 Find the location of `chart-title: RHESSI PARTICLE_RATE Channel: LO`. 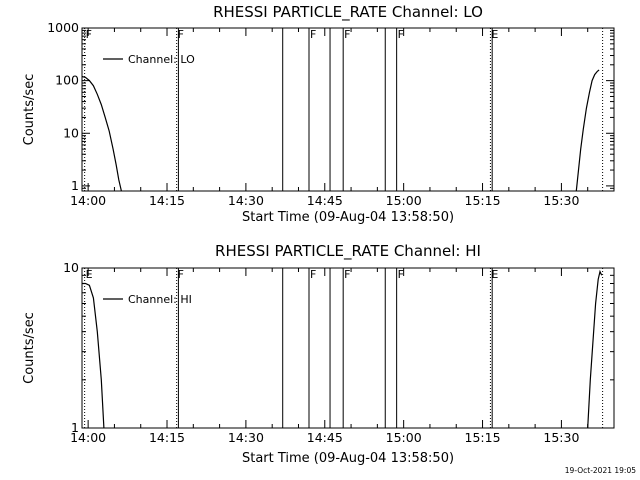

chart-title: RHESSI PARTICLE_RATE Channel: LO is located at coordinates (348, 12).